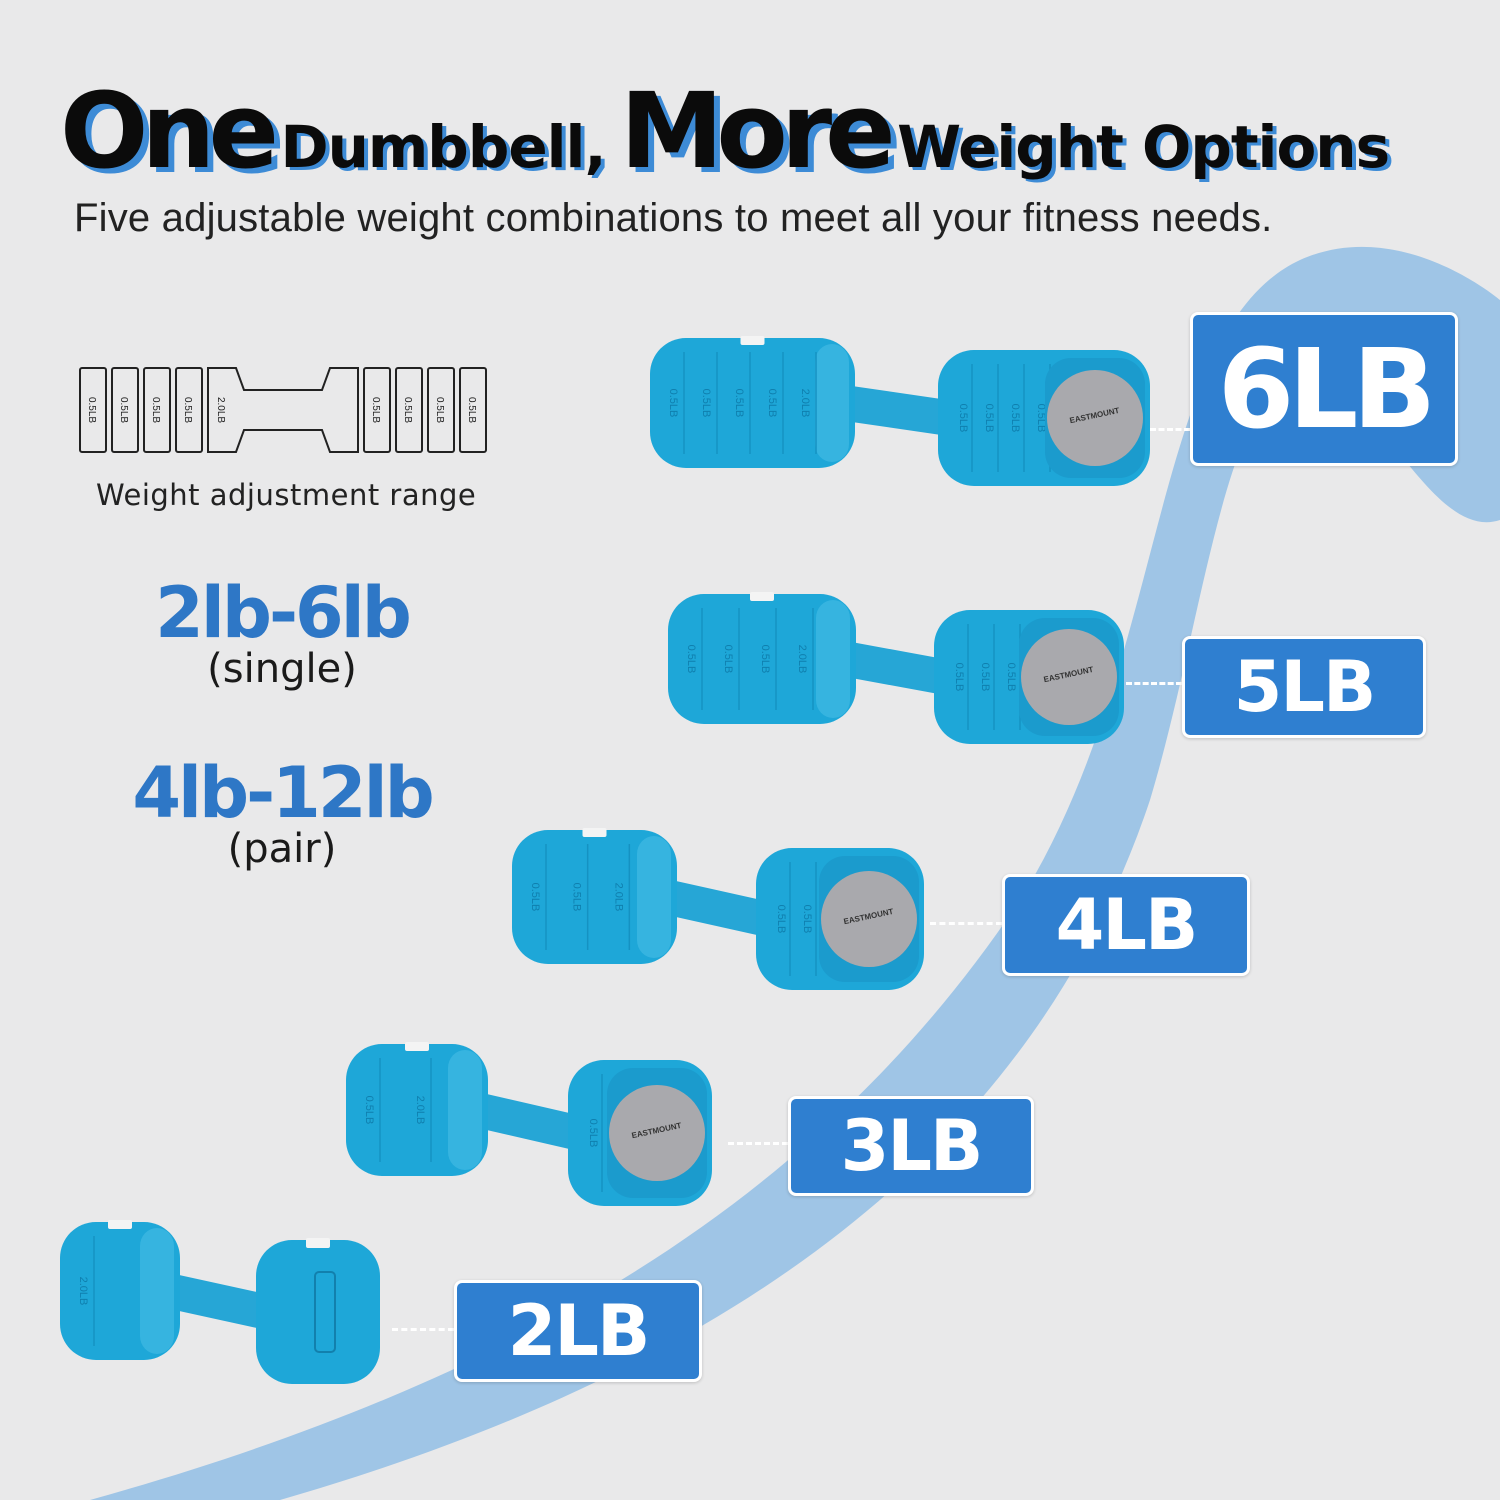  What do you see at coordinates (443, 147) in the screenshot?
I see `title-word-dumbbell: Dumbbell,` at bounding box center [443, 147].